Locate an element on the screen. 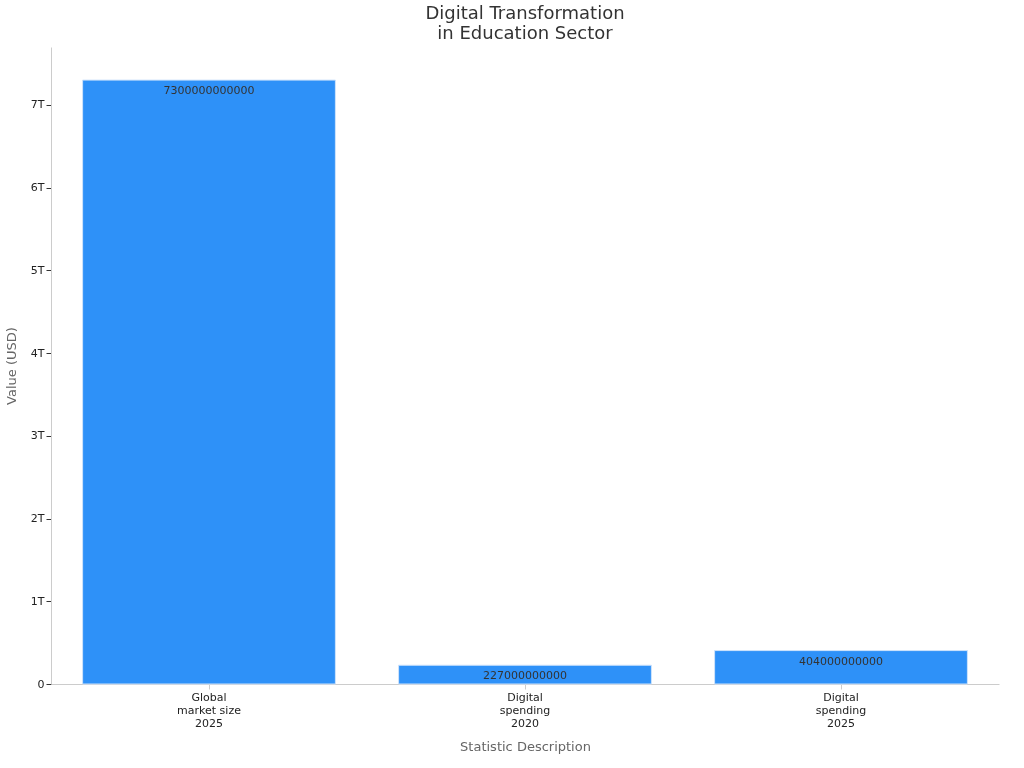 The height and width of the screenshot is (768, 1024). y-tick-label: 2T is located at coordinates (37, 519).